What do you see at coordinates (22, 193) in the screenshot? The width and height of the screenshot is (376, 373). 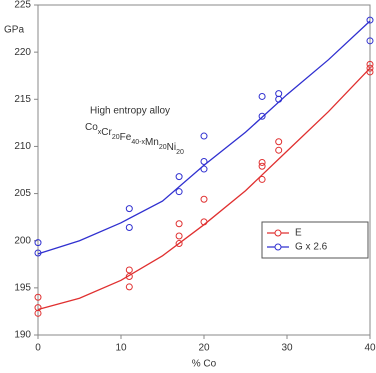 I see `y-tick-label: 205` at bounding box center [22, 193].